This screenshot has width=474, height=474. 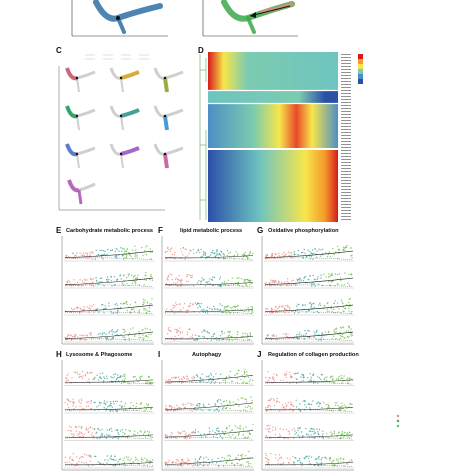 I want to click on panel-d-label: D, so click(x=201, y=50).